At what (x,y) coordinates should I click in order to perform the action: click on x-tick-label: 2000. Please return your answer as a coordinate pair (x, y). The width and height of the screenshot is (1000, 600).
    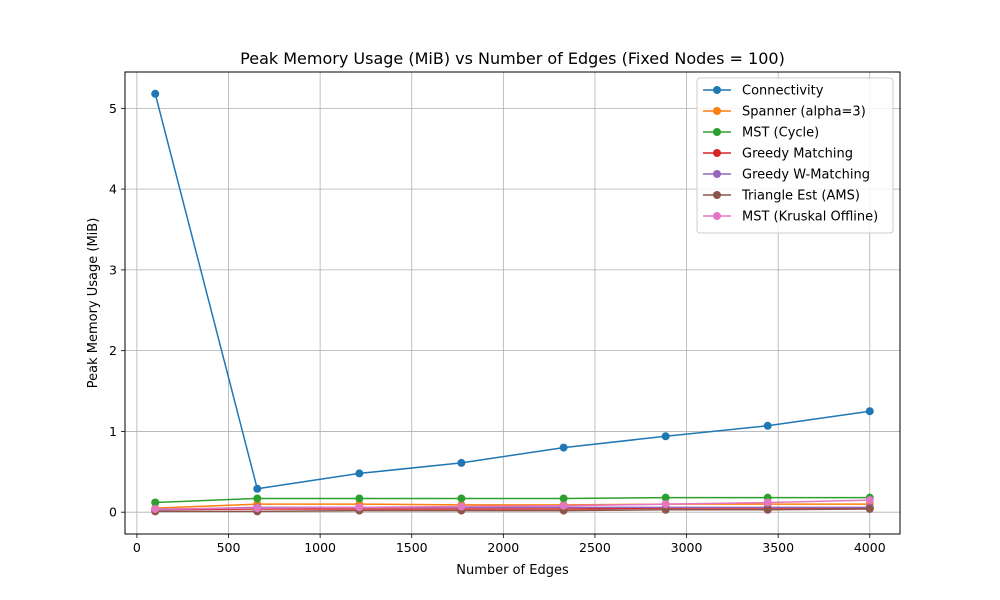
    Looking at the image, I should click on (503, 547).